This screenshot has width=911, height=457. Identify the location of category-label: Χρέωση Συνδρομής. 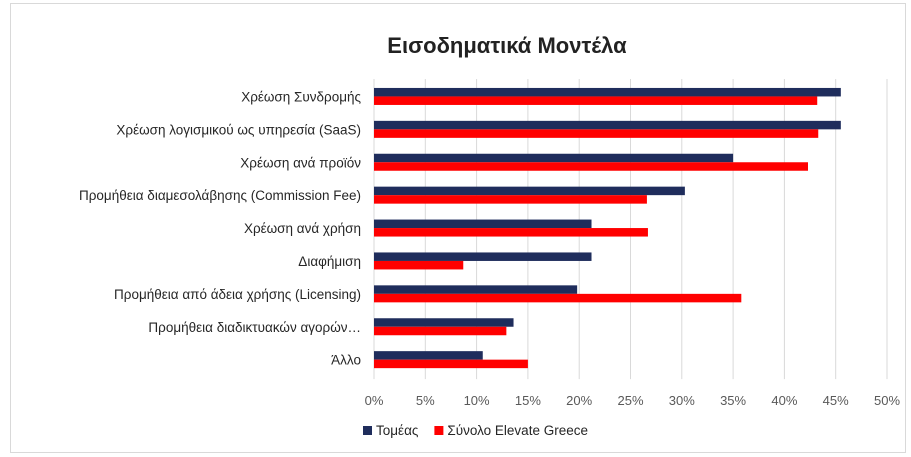
(301, 96).